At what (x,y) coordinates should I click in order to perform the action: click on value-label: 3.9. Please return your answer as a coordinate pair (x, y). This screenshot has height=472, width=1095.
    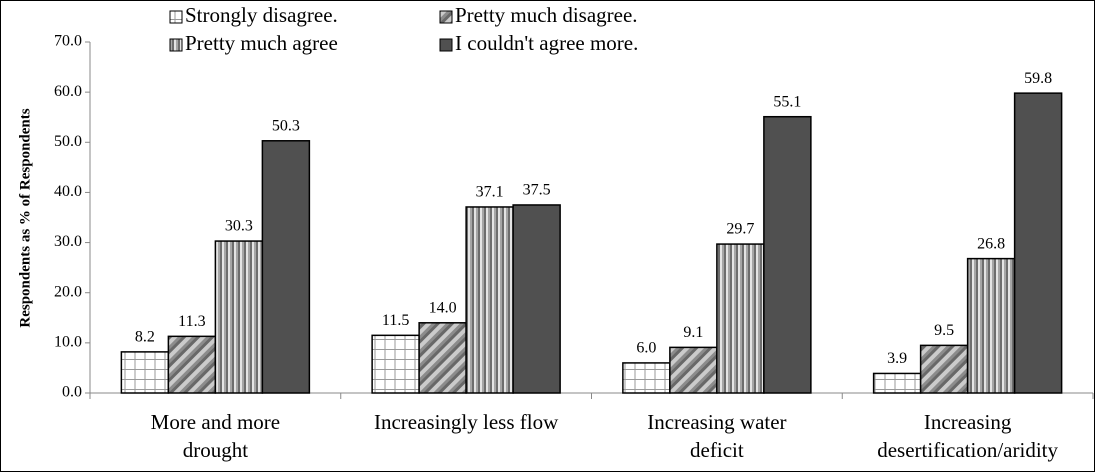
    Looking at the image, I should click on (897, 358).